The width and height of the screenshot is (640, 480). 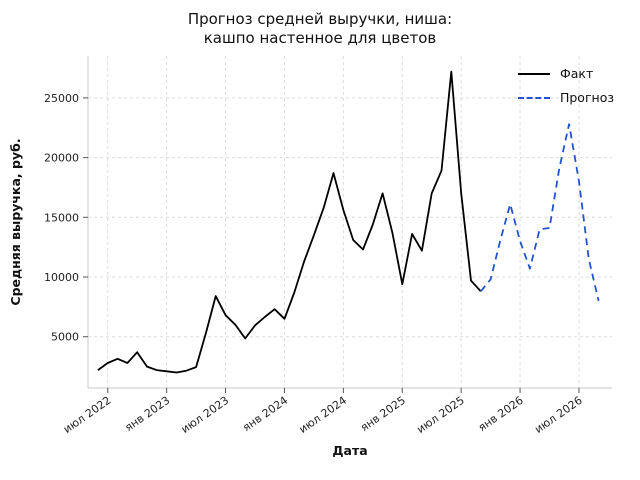 I want to click on fact-line-sample-icon, so click(x=533, y=73).